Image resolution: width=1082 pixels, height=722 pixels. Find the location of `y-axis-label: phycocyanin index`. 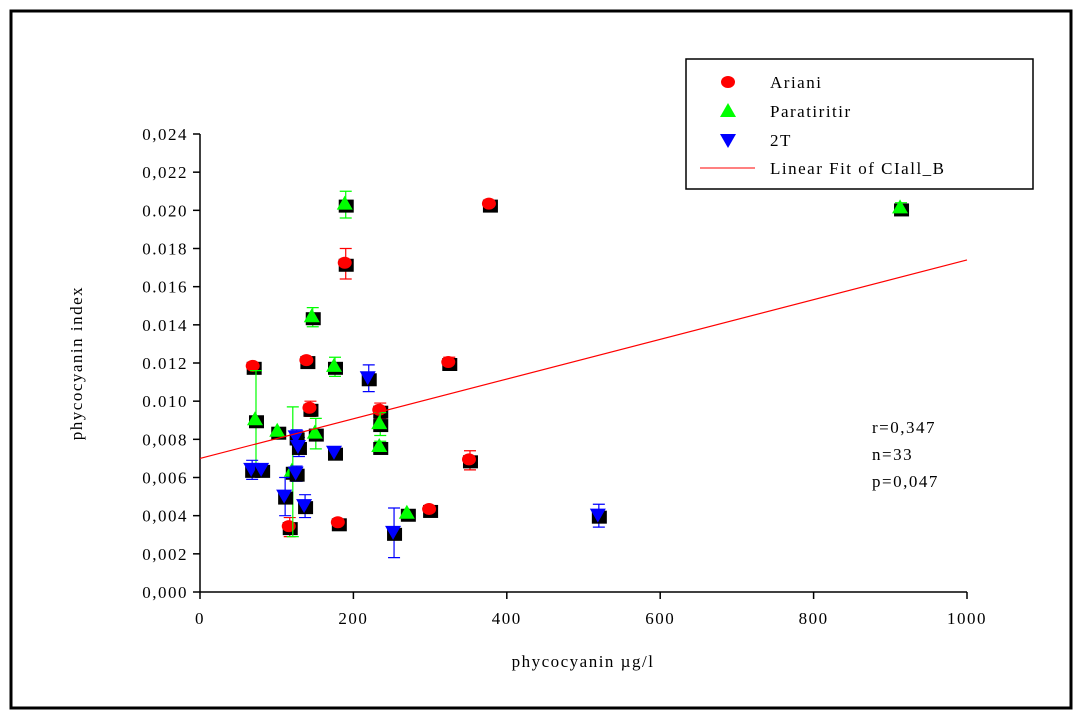

y-axis-label: phycocyanin index is located at coordinates (76, 363).